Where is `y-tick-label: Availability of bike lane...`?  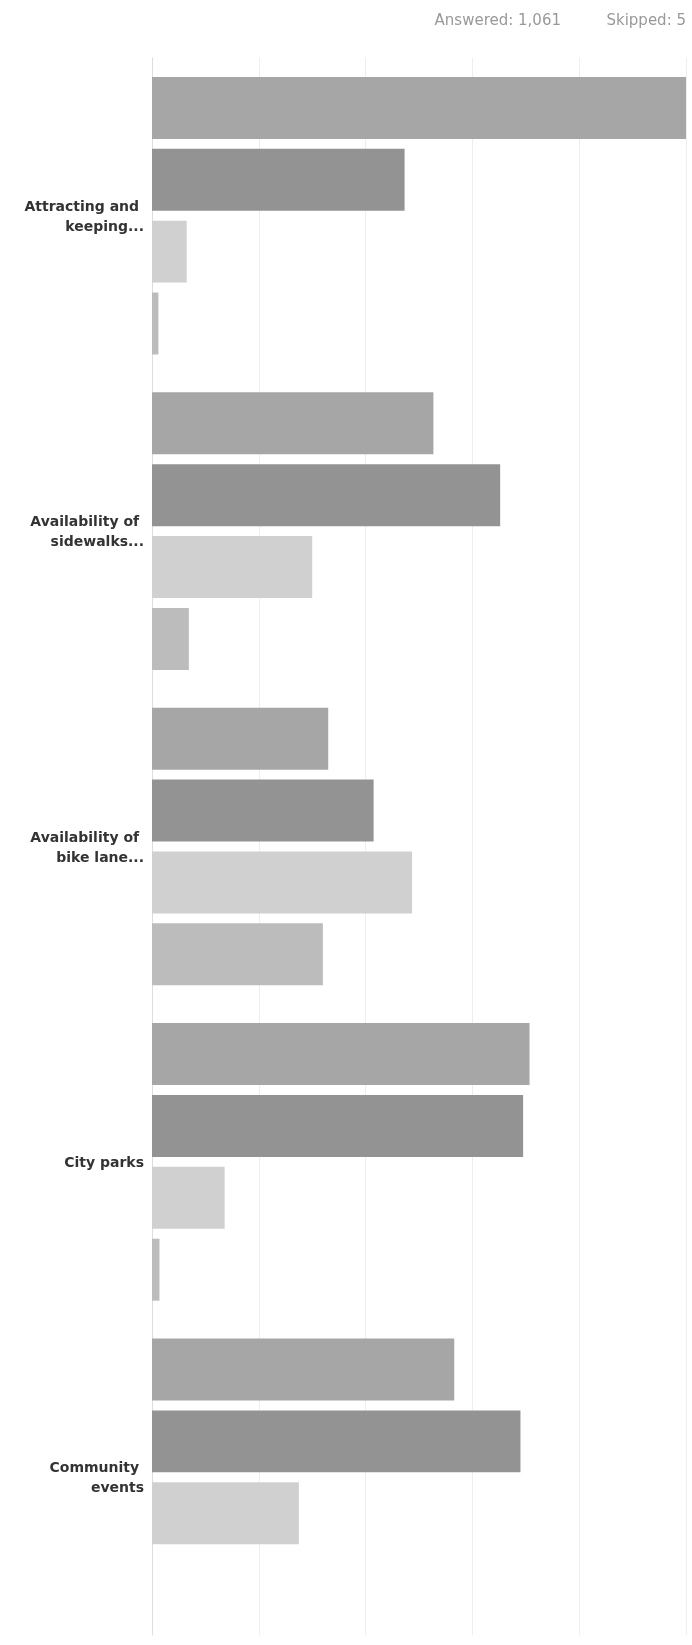 y-tick-label: Availability of bike lane... is located at coordinates (87, 846).